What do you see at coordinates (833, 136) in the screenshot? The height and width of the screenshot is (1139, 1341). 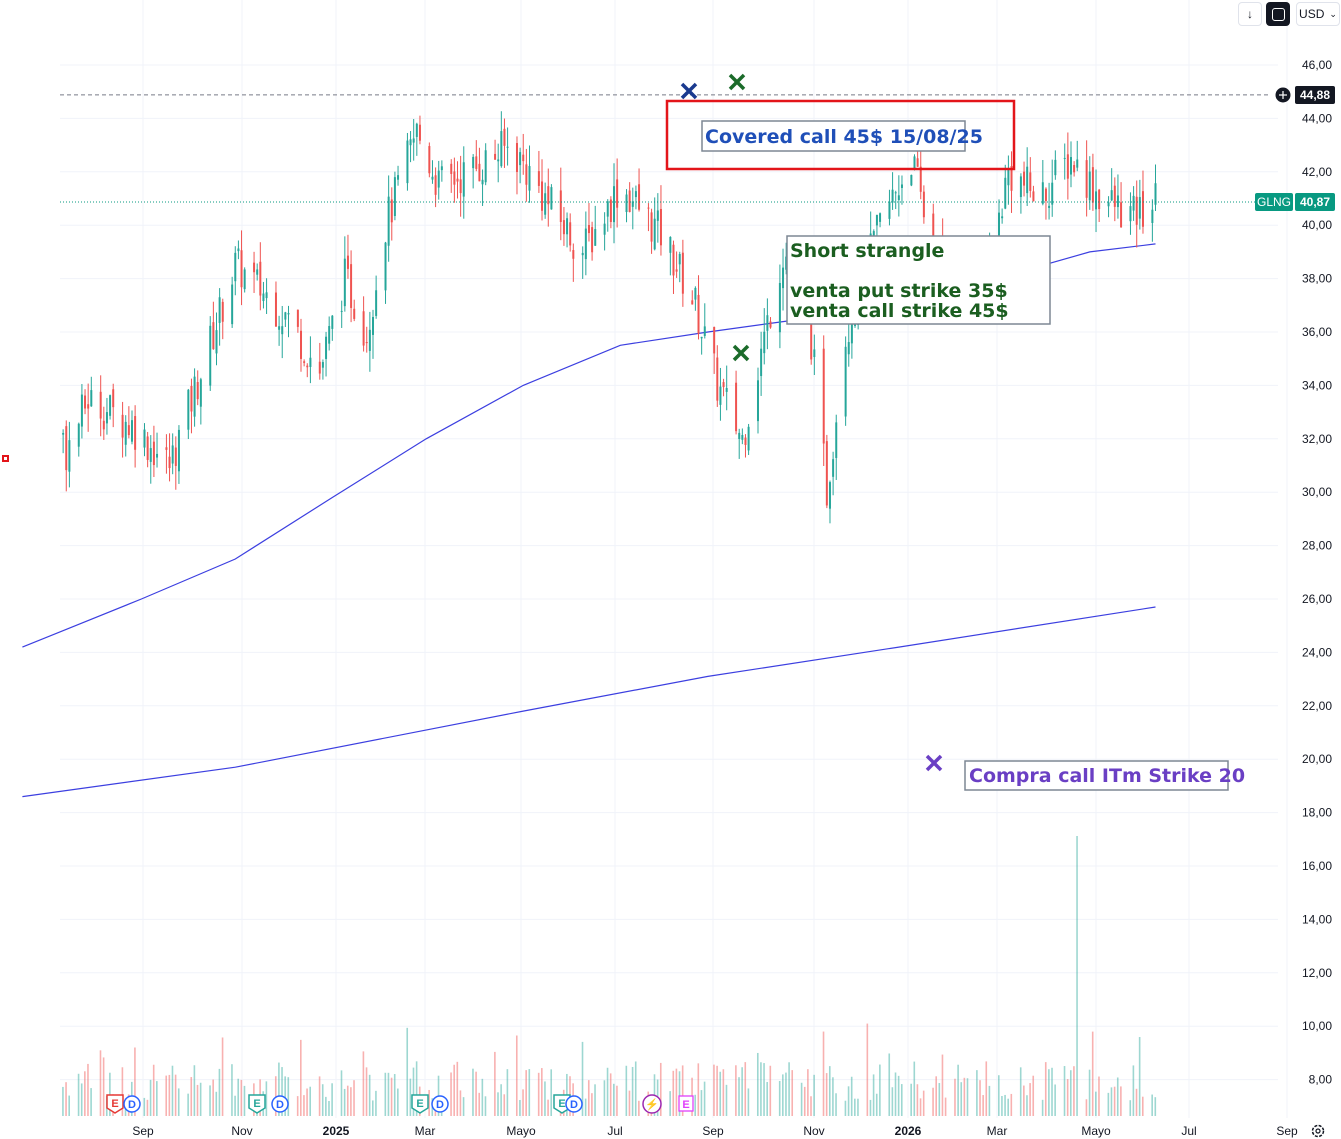 I see `covered-call-label-box` at bounding box center [833, 136].